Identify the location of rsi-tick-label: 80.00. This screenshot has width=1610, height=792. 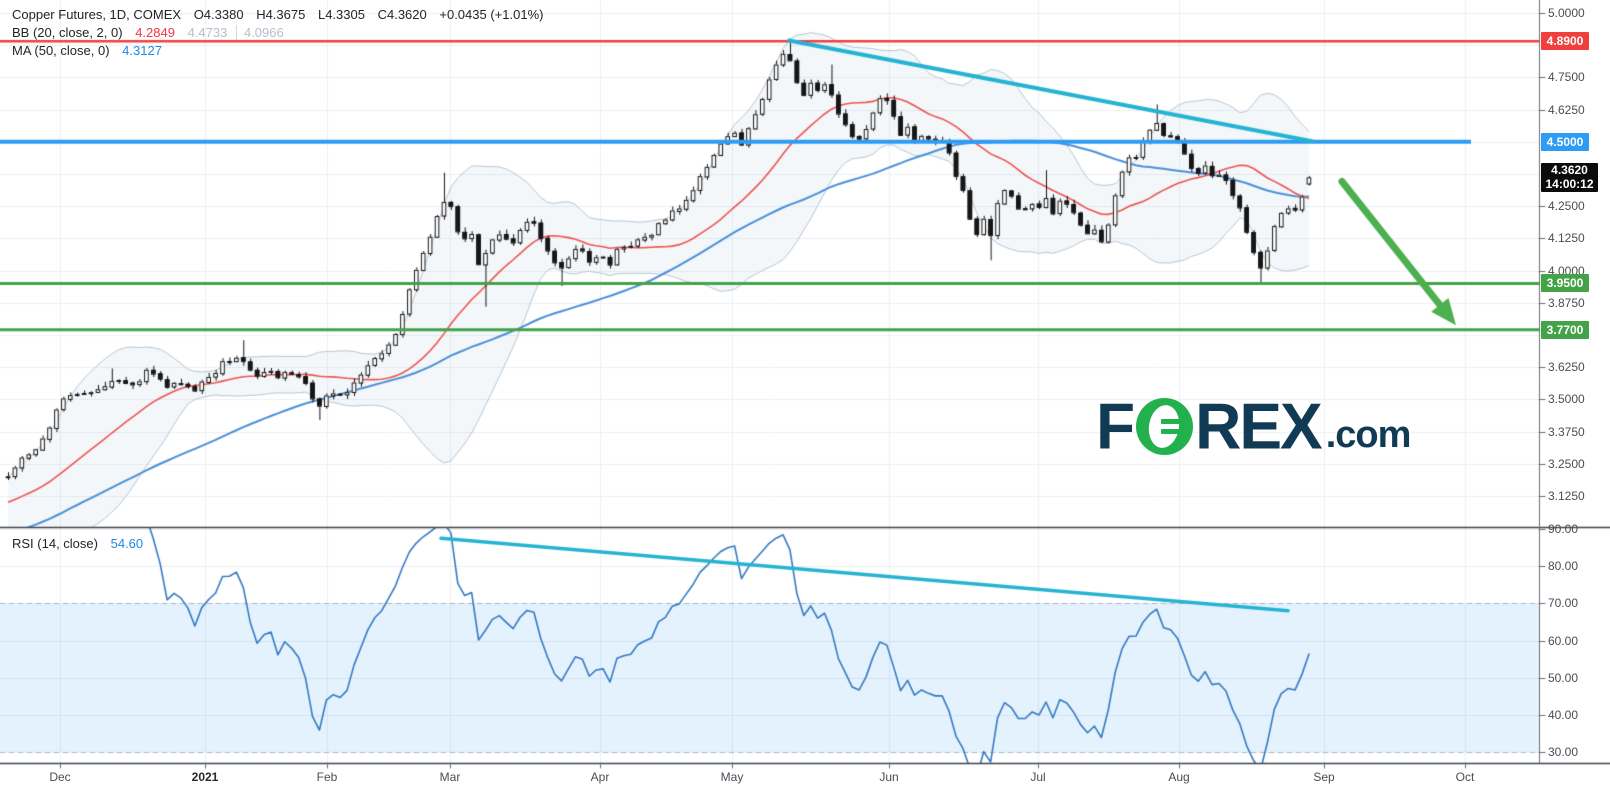
(1563, 566).